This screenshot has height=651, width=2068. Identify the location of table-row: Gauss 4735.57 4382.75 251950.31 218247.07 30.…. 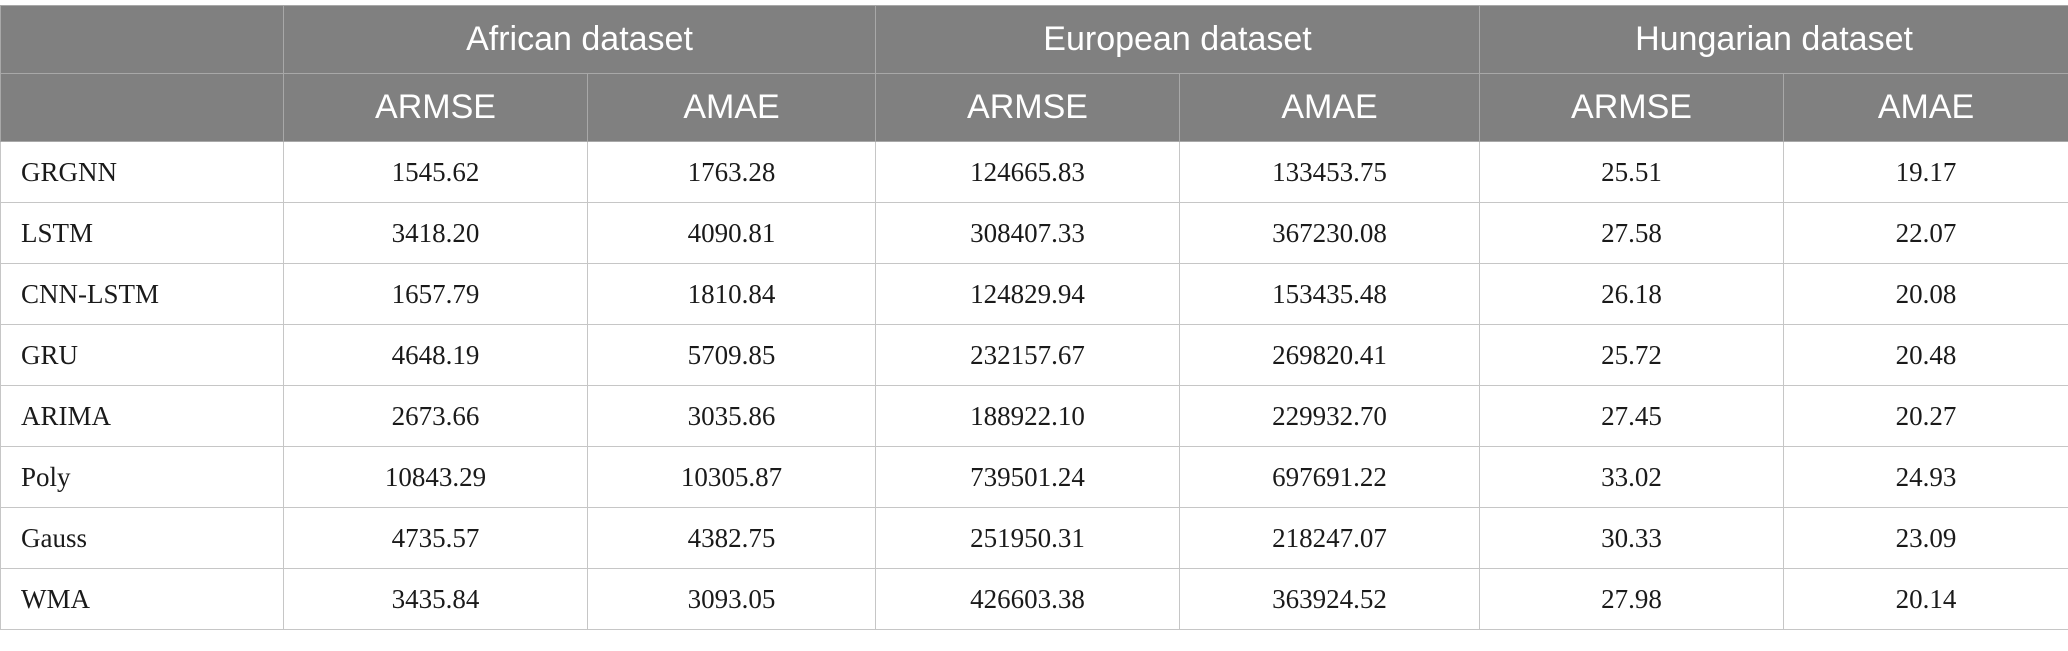
(1034, 538).